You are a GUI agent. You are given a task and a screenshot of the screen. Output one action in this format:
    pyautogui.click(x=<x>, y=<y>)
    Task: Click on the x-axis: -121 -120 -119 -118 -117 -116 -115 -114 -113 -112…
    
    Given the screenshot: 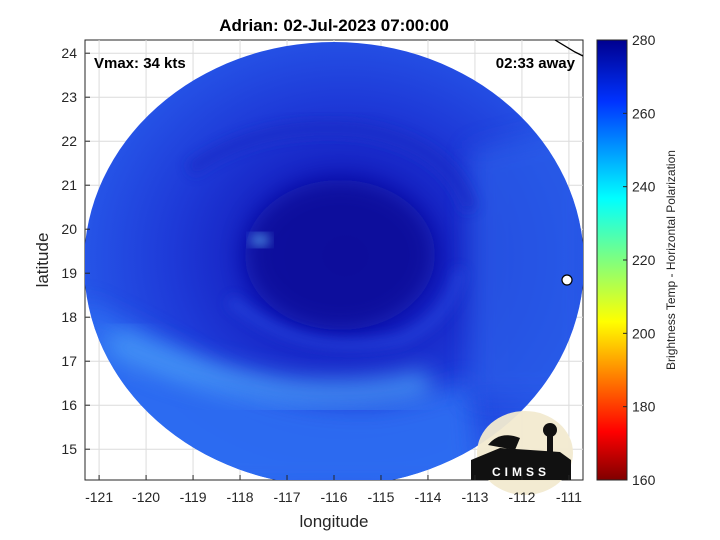 What is the action you would take?
    pyautogui.click(x=333, y=490)
    